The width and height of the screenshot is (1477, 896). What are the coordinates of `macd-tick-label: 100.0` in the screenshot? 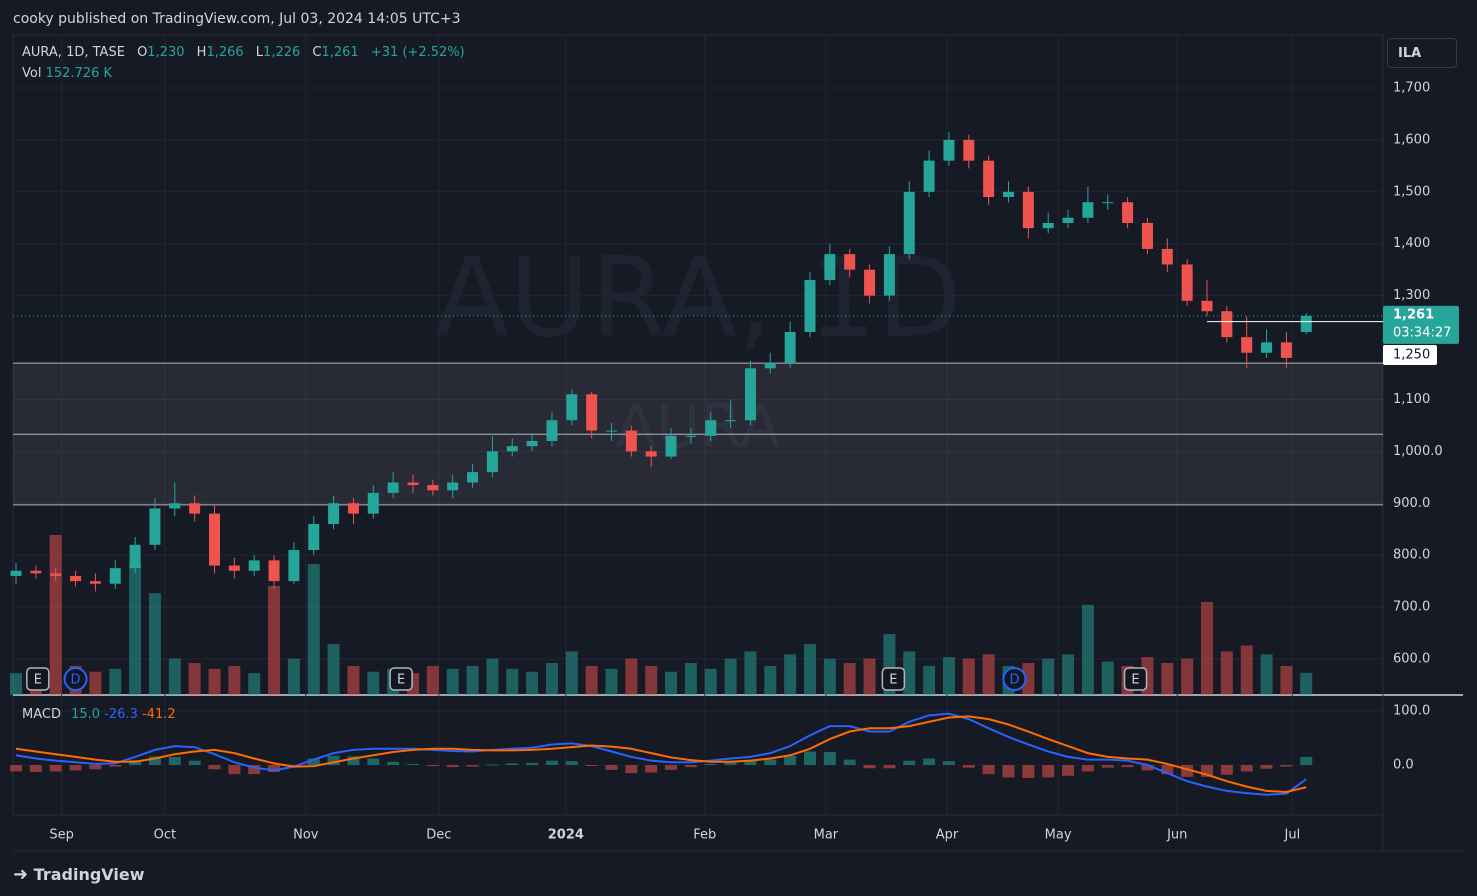 It's located at (1411, 711).